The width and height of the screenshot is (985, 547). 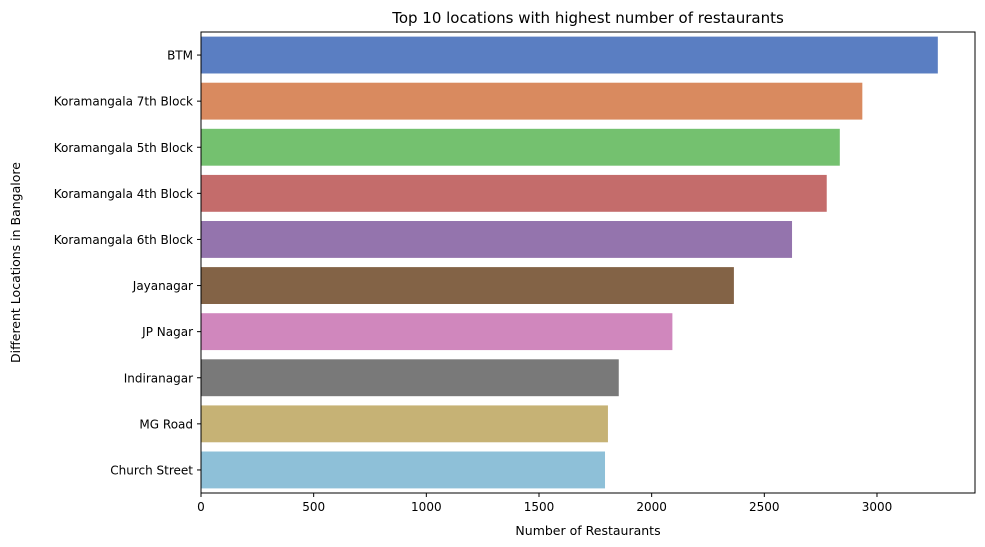 What do you see at coordinates (166, 424) in the screenshot?
I see `y-tick-label: MG Road` at bounding box center [166, 424].